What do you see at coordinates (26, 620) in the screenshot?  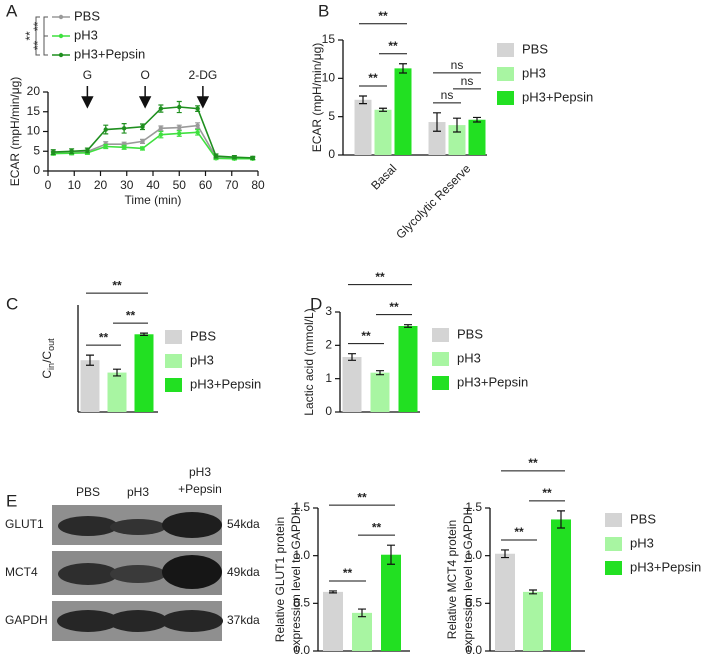 I see `blot-row-label: GAPDH` at bounding box center [26, 620].